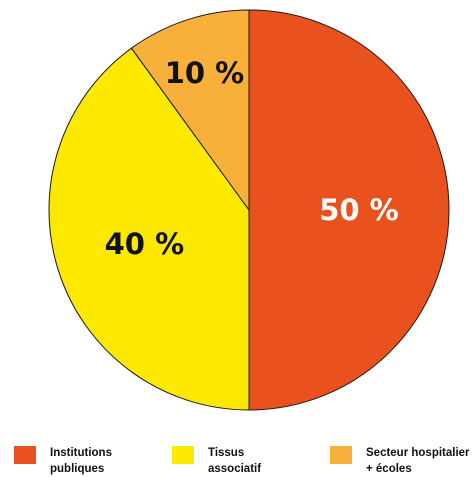 The height and width of the screenshot is (477, 475). I want to click on pie-slice-secteur-hospitalier-coles, so click(190, 110).